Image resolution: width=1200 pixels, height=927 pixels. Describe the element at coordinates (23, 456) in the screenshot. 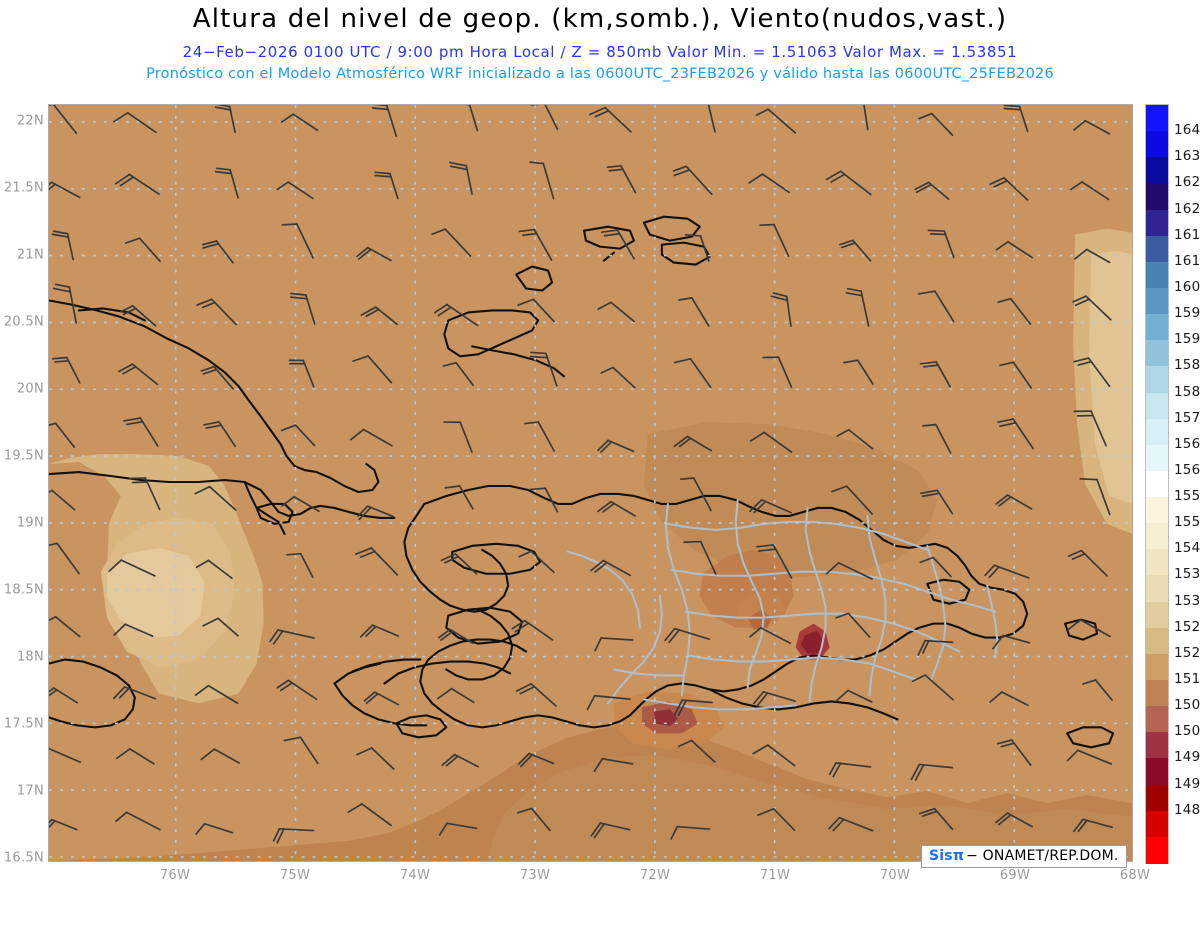

I see `lat-tick-19-5N: 19.5N` at that location.